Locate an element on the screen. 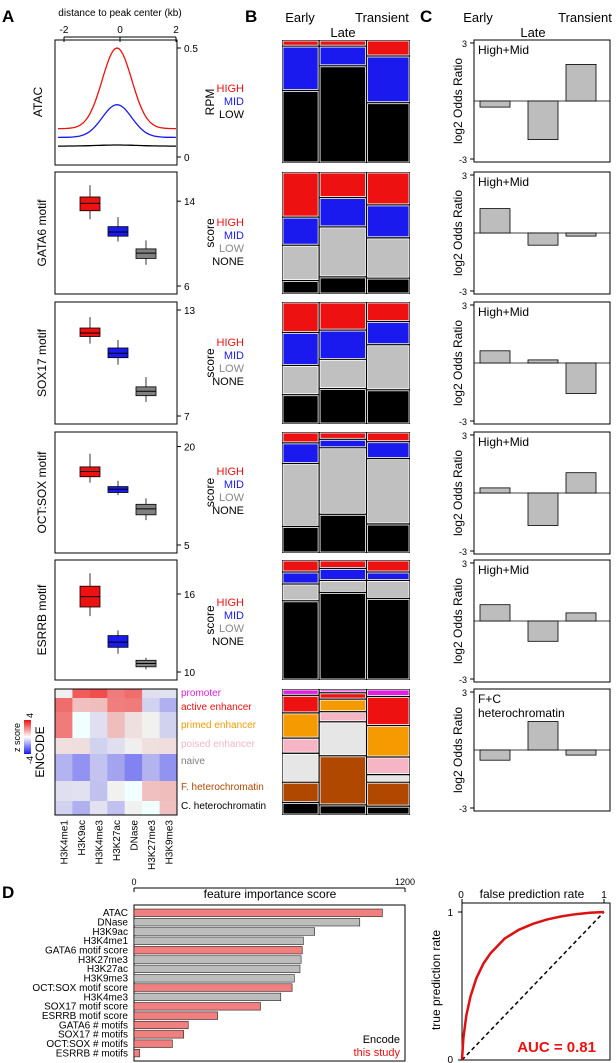  importance-feature-label: ESRRB # motifs is located at coordinates (92, 1053).